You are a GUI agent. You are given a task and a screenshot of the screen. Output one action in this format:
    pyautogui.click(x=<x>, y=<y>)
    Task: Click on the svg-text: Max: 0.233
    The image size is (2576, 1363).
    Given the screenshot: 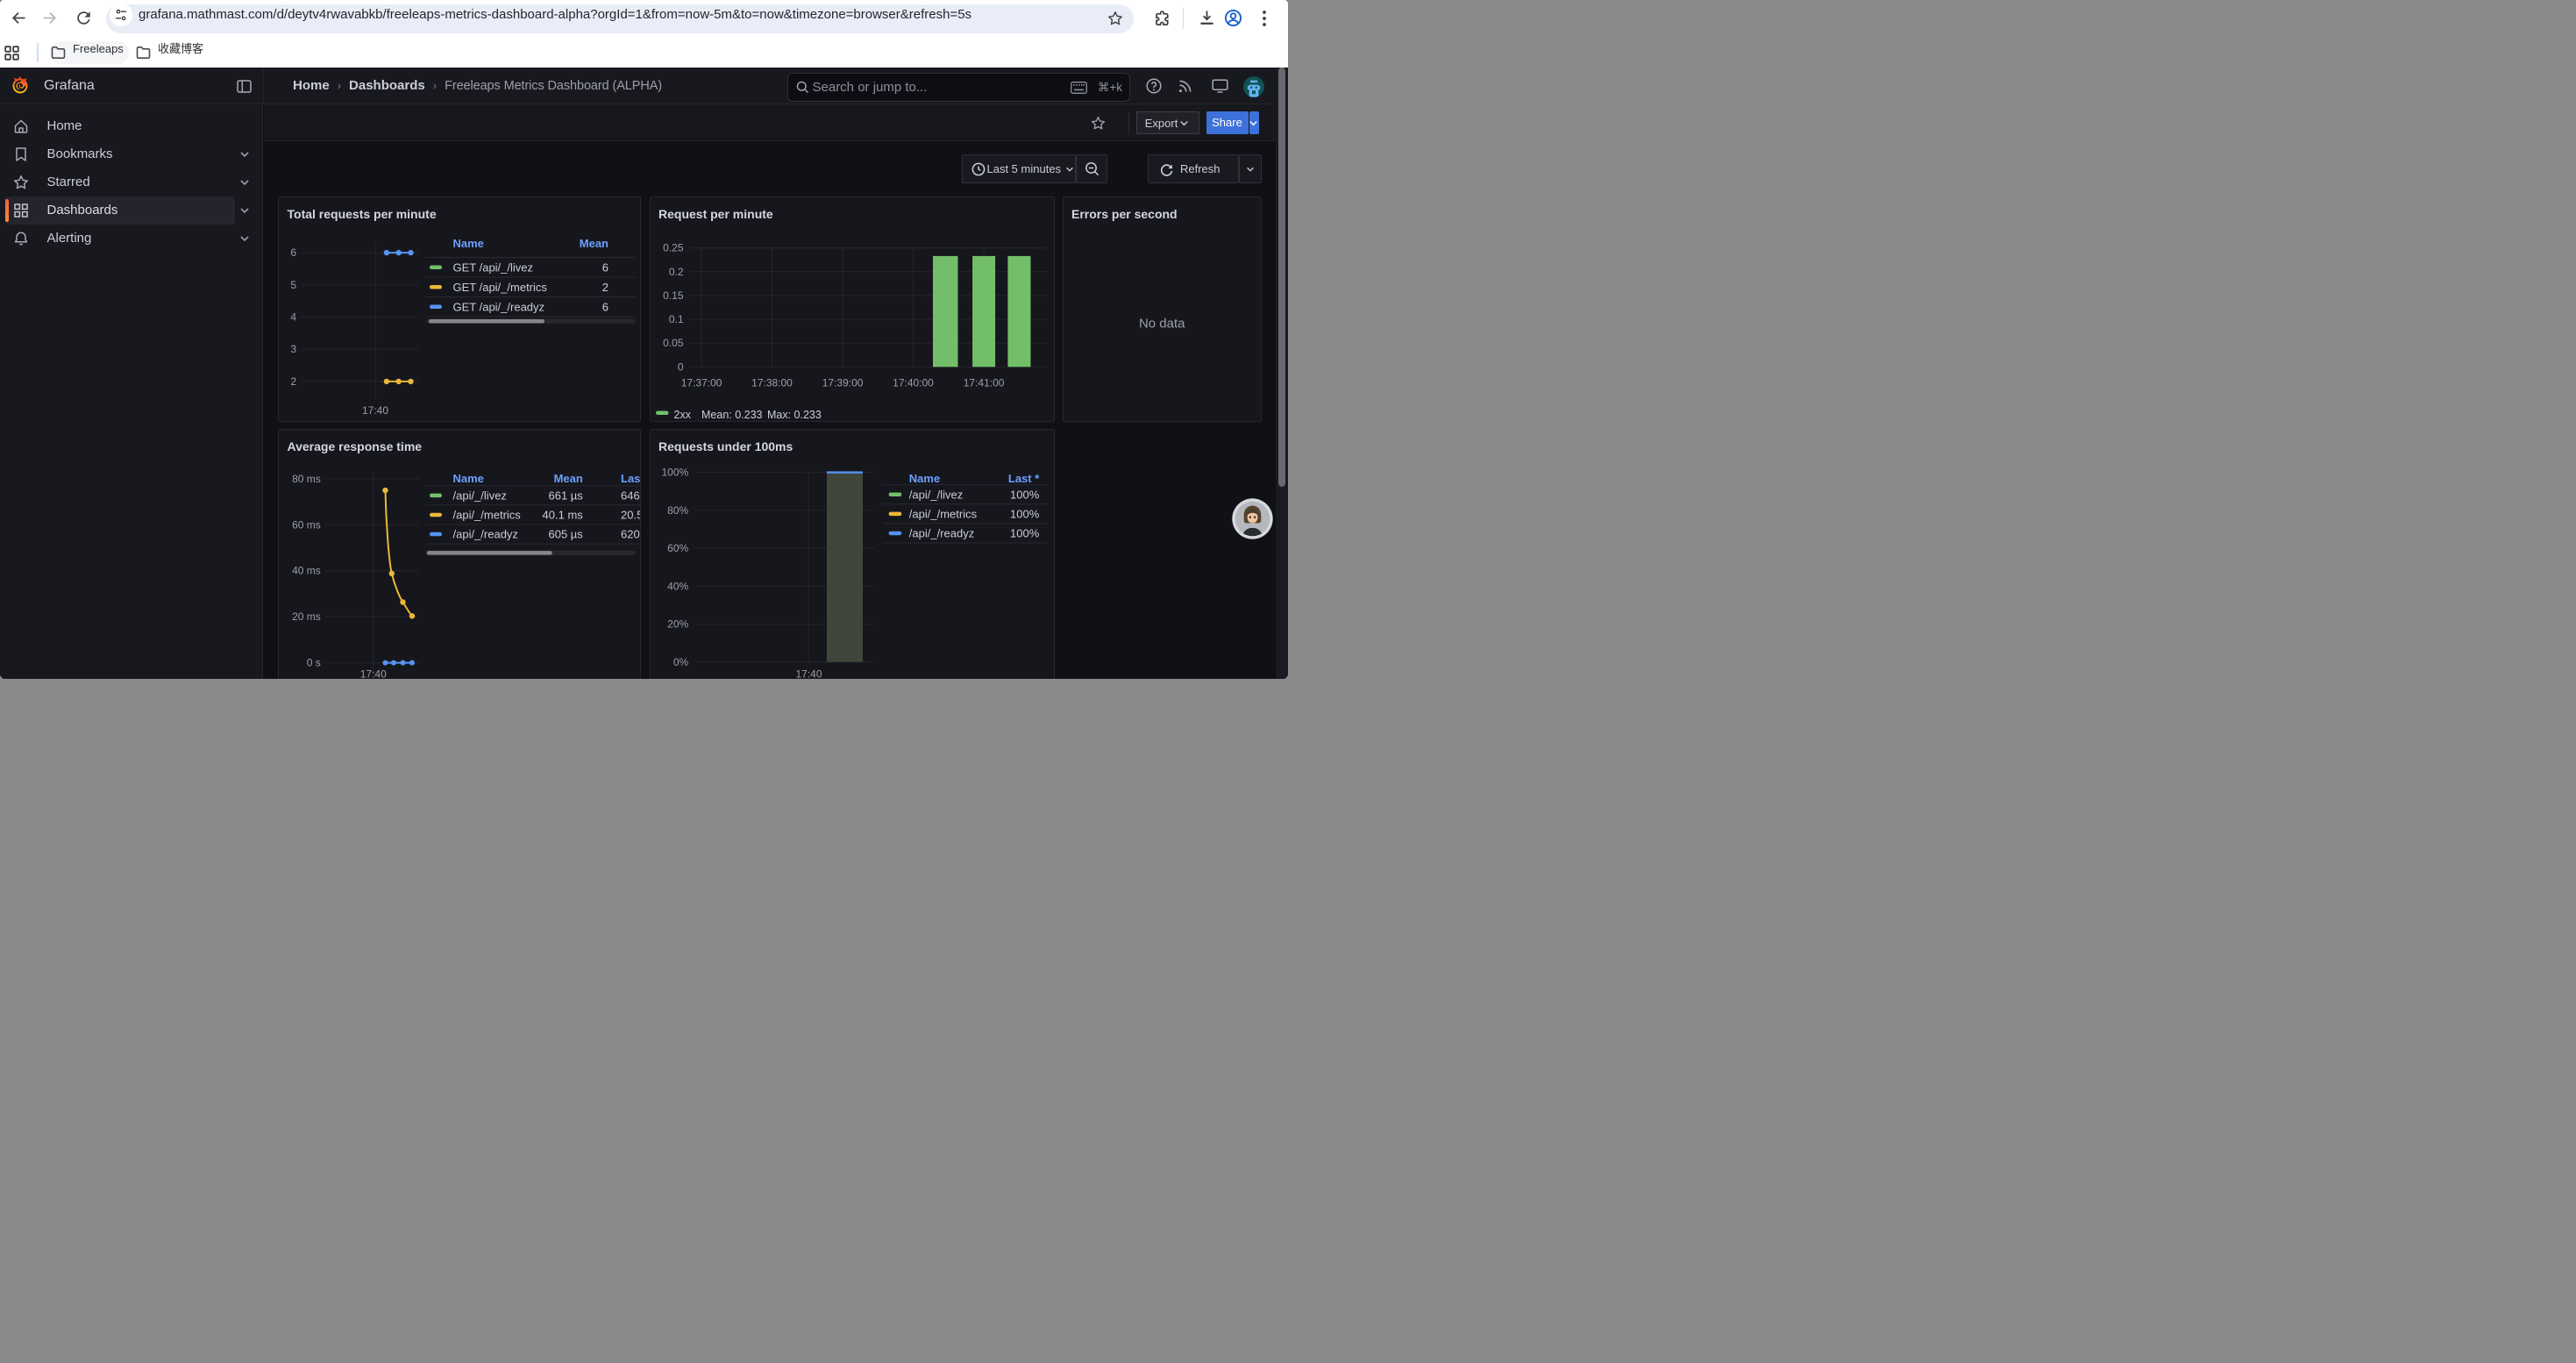 What is the action you would take?
    pyautogui.click(x=794, y=415)
    